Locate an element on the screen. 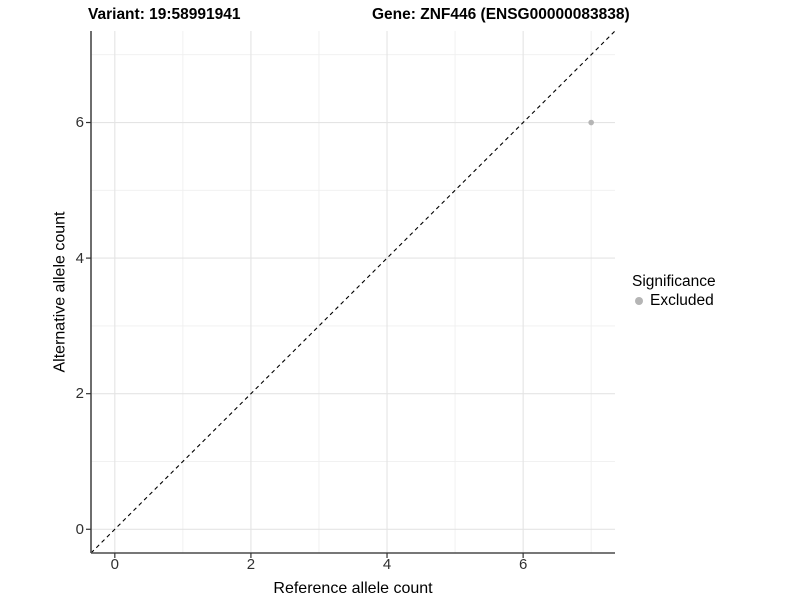  legend-title: Significance is located at coordinates (674, 281).